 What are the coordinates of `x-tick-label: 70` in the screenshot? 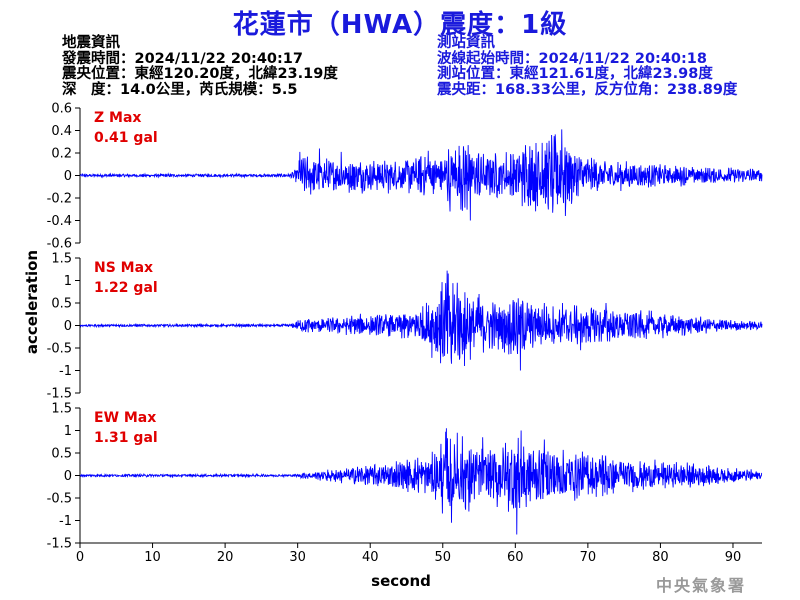 It's located at (588, 557).